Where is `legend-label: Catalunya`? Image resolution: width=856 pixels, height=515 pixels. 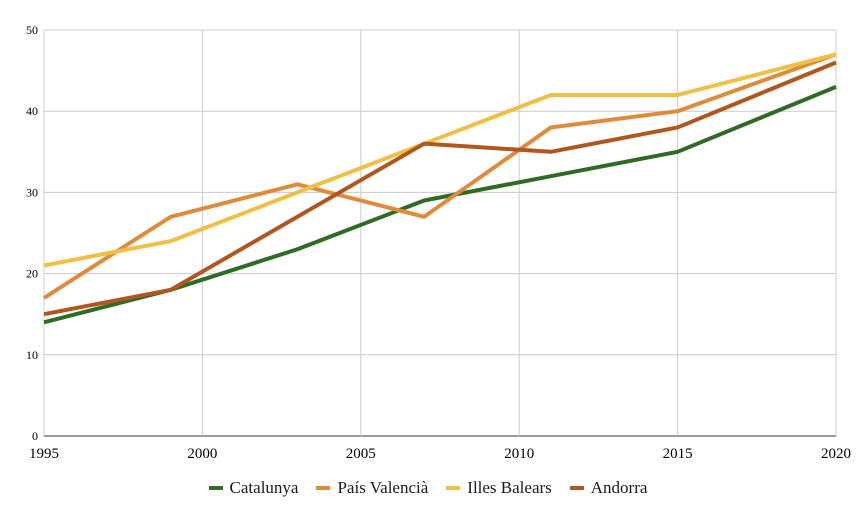
legend-label: Catalunya is located at coordinates (264, 487).